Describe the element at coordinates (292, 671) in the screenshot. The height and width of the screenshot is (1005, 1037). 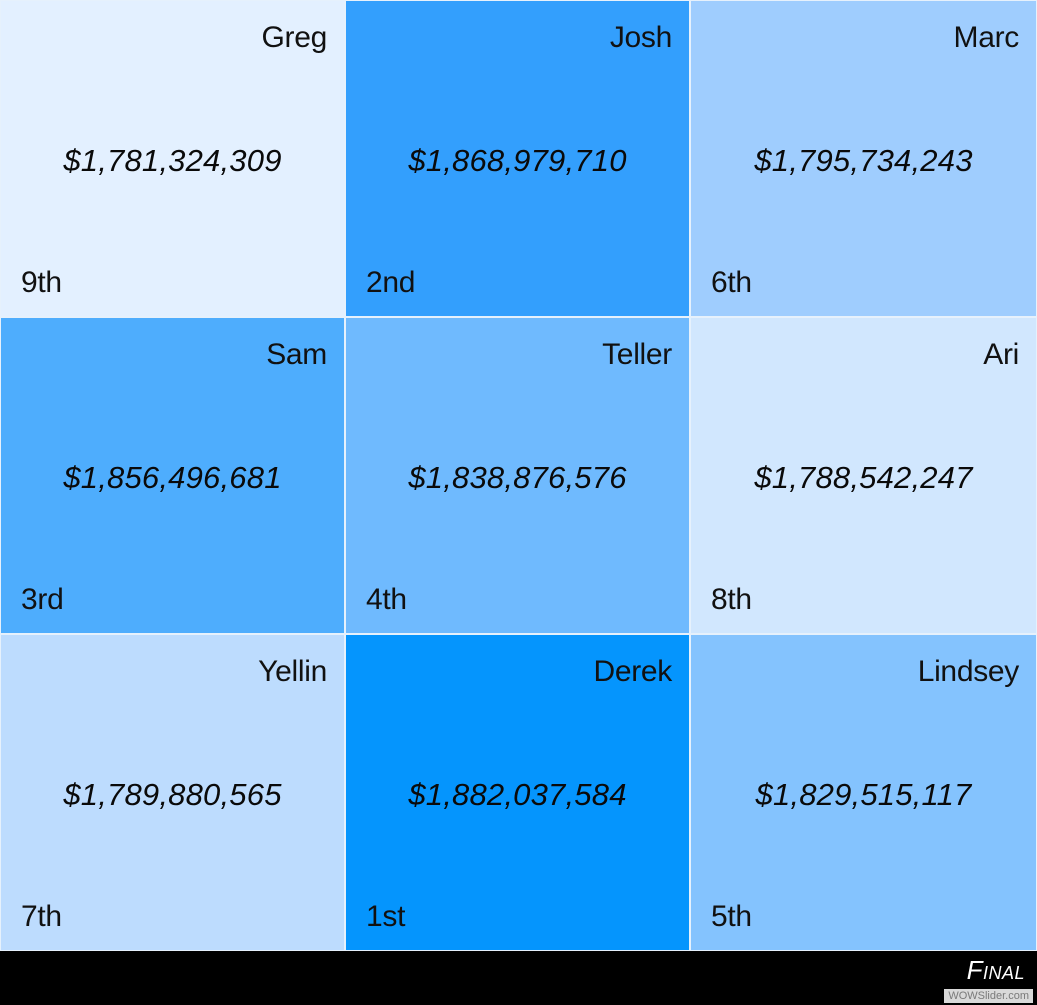
I see `player-name: Yellin` at that location.